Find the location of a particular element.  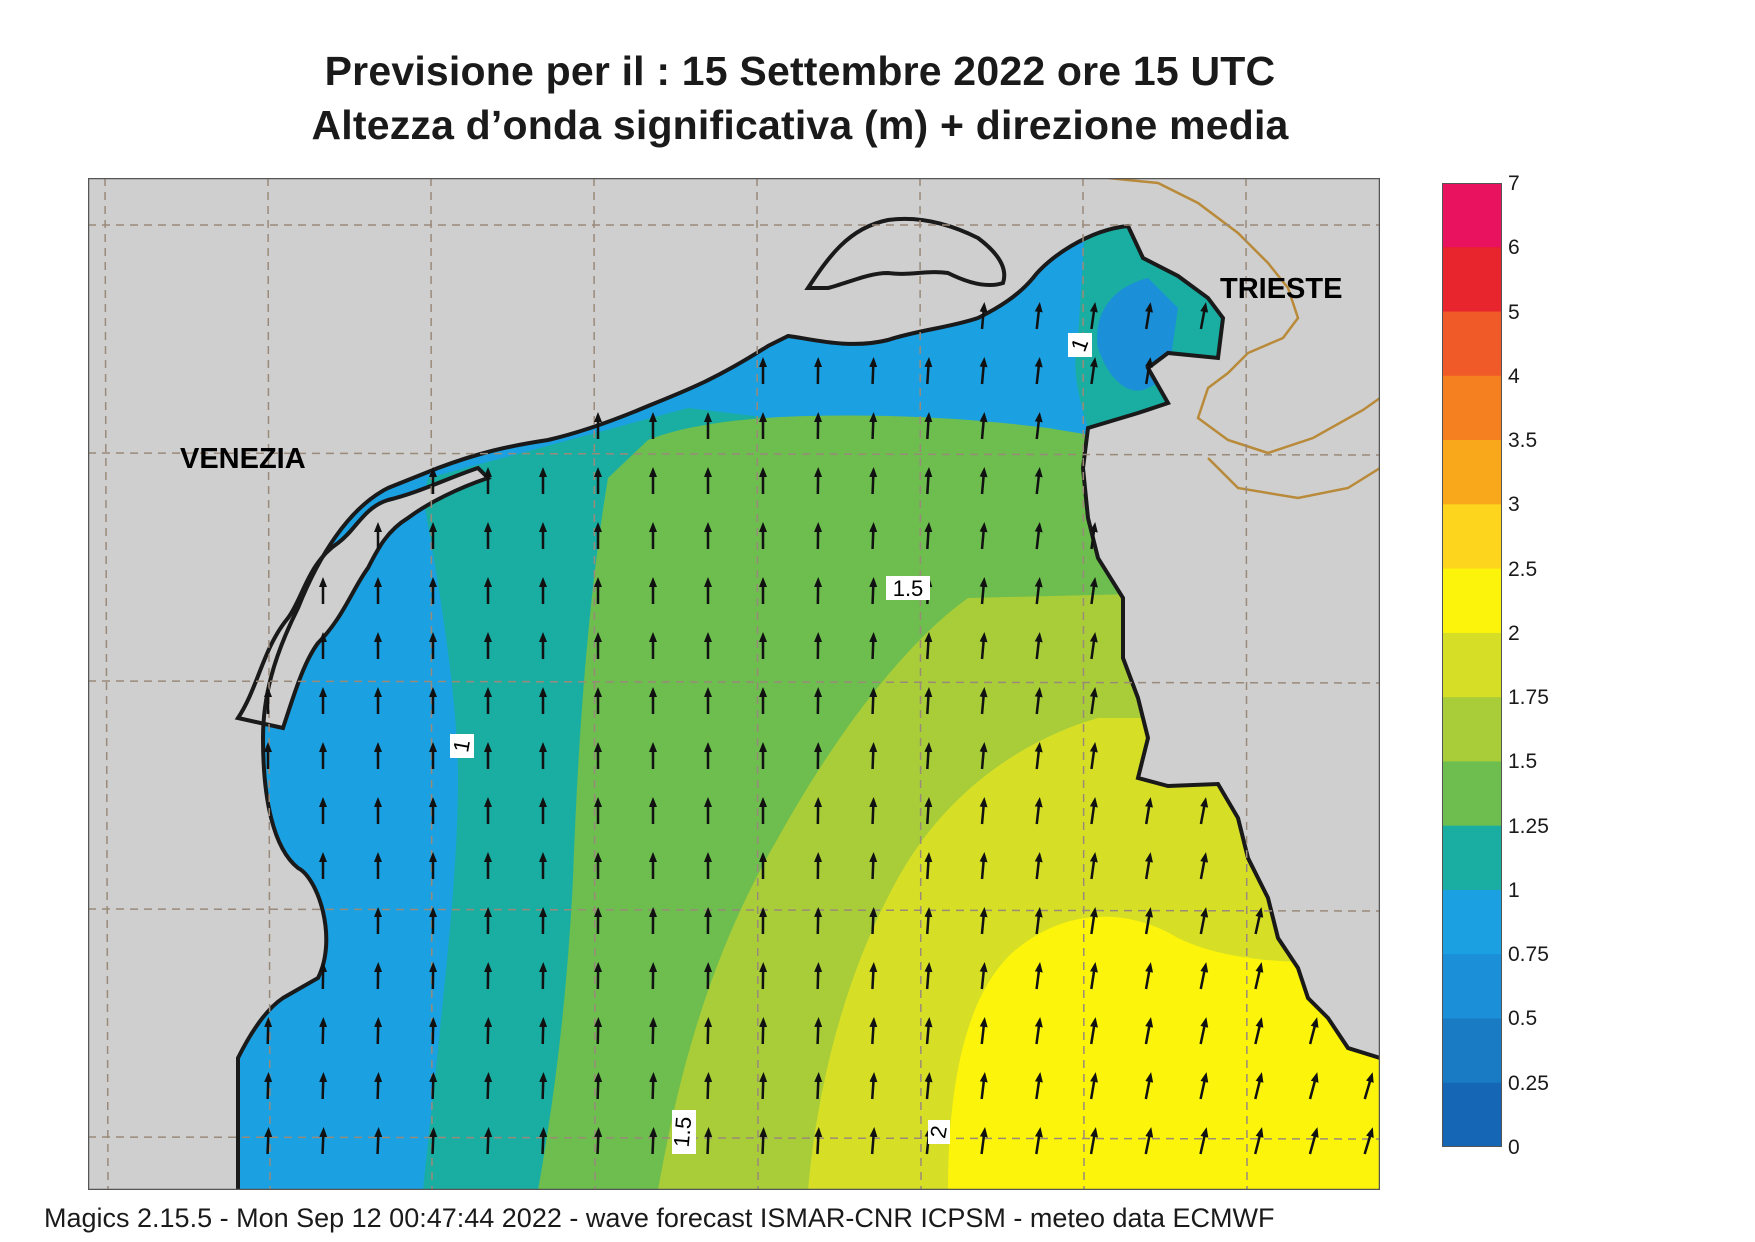

legend-label: 5 is located at coordinates (1514, 312).